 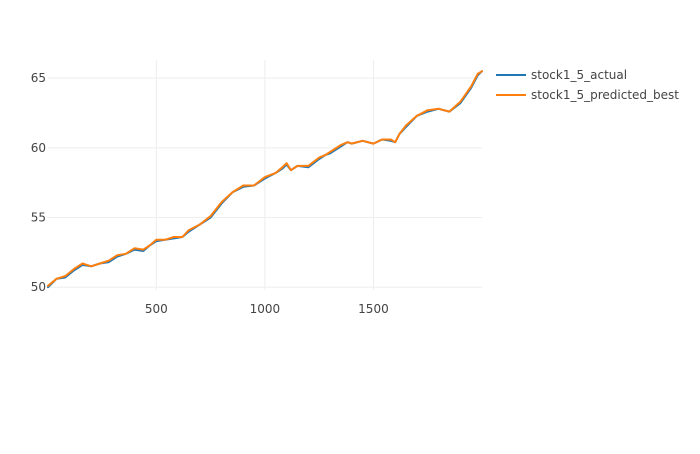 I want to click on legend-label: stock1_5_predicted_best, so click(x=605, y=95).